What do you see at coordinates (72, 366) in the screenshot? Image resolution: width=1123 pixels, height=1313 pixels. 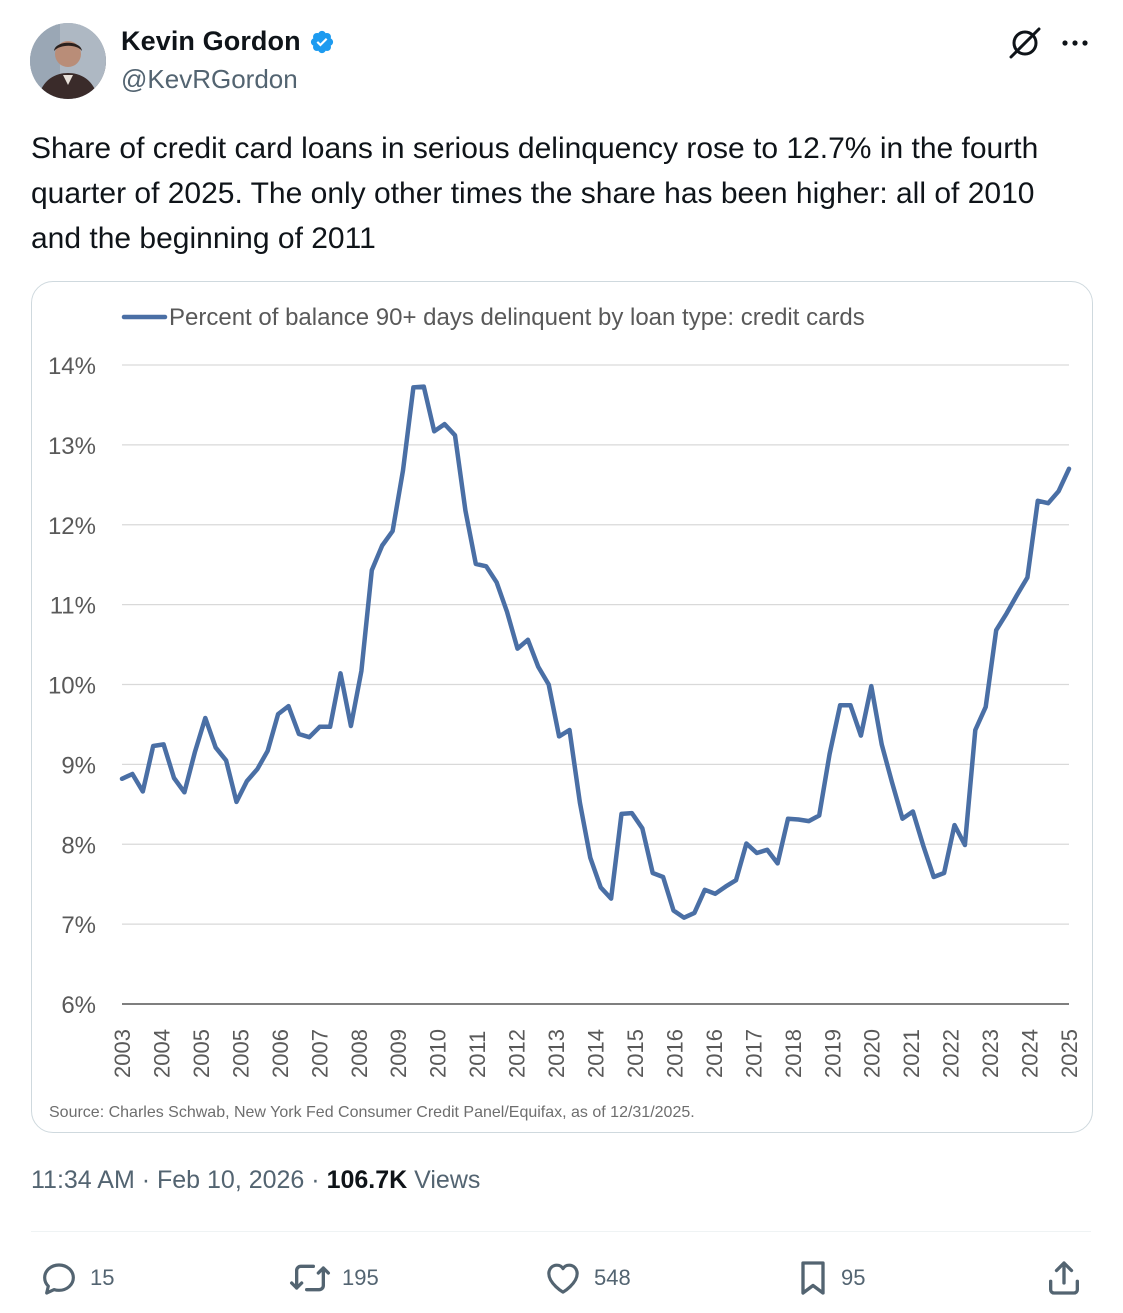 I see `chart-y-tick-label: 14%` at bounding box center [72, 366].